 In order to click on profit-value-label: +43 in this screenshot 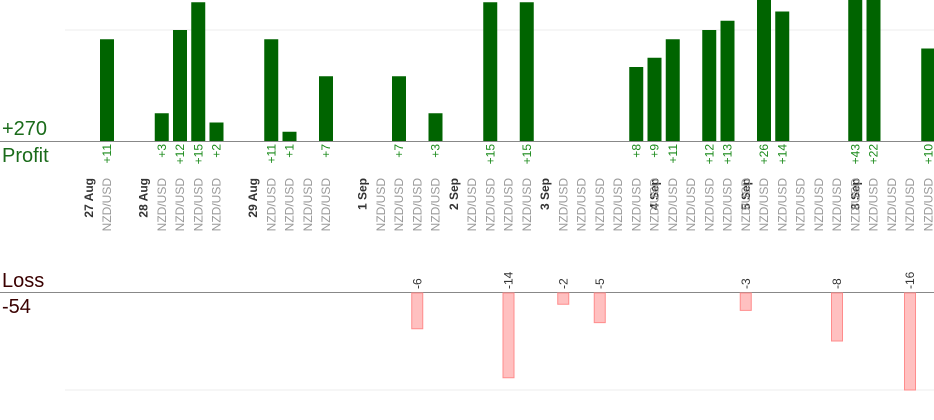, I will do `click(855, 154)`.